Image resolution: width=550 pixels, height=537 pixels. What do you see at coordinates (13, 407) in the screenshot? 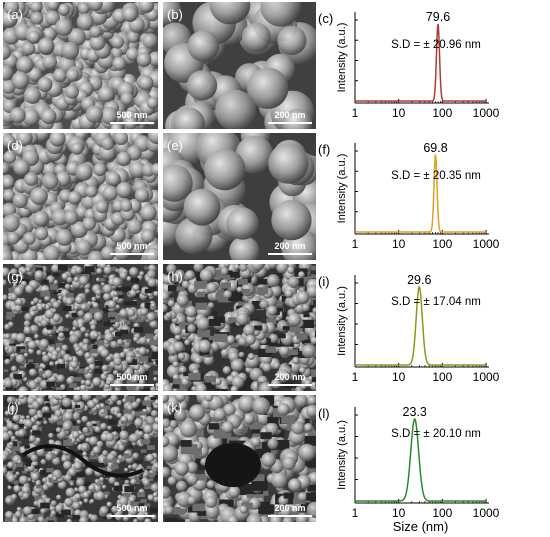
I see `panel-label: (j)` at bounding box center [13, 407].